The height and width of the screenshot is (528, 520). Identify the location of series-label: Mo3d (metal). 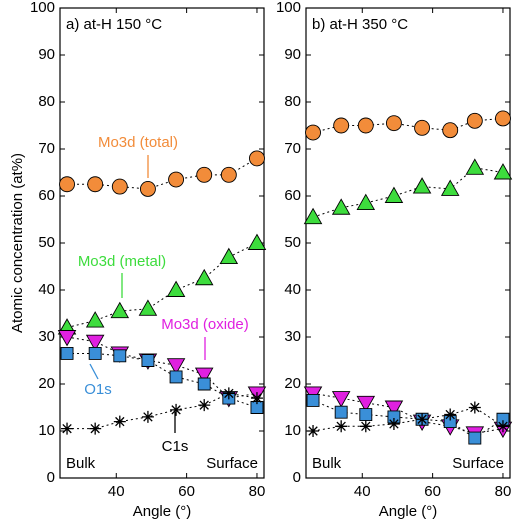
(122, 261).